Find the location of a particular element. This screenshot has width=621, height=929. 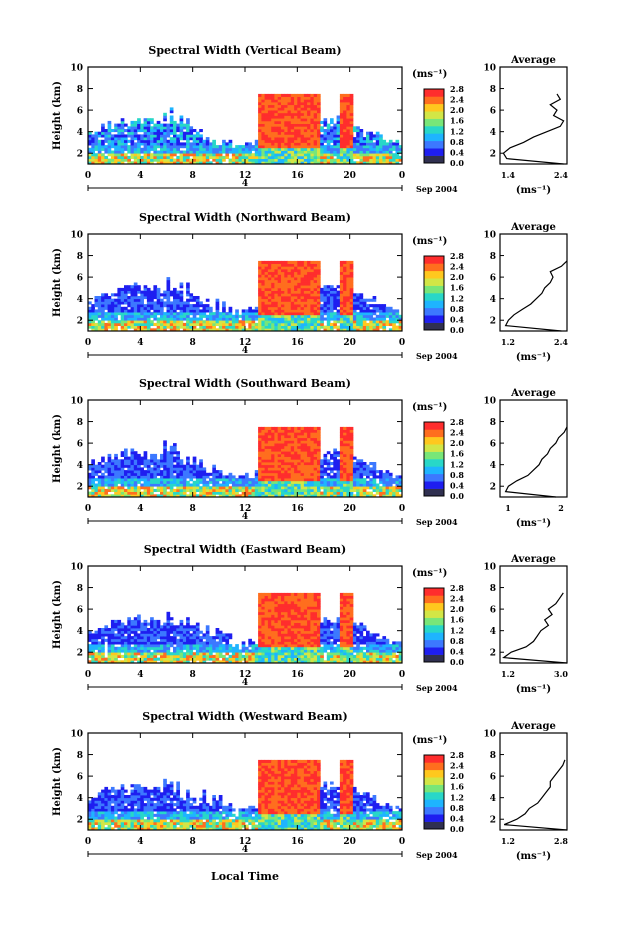

colorbar-tick-label: 1.2 is located at coordinates (457, 464).